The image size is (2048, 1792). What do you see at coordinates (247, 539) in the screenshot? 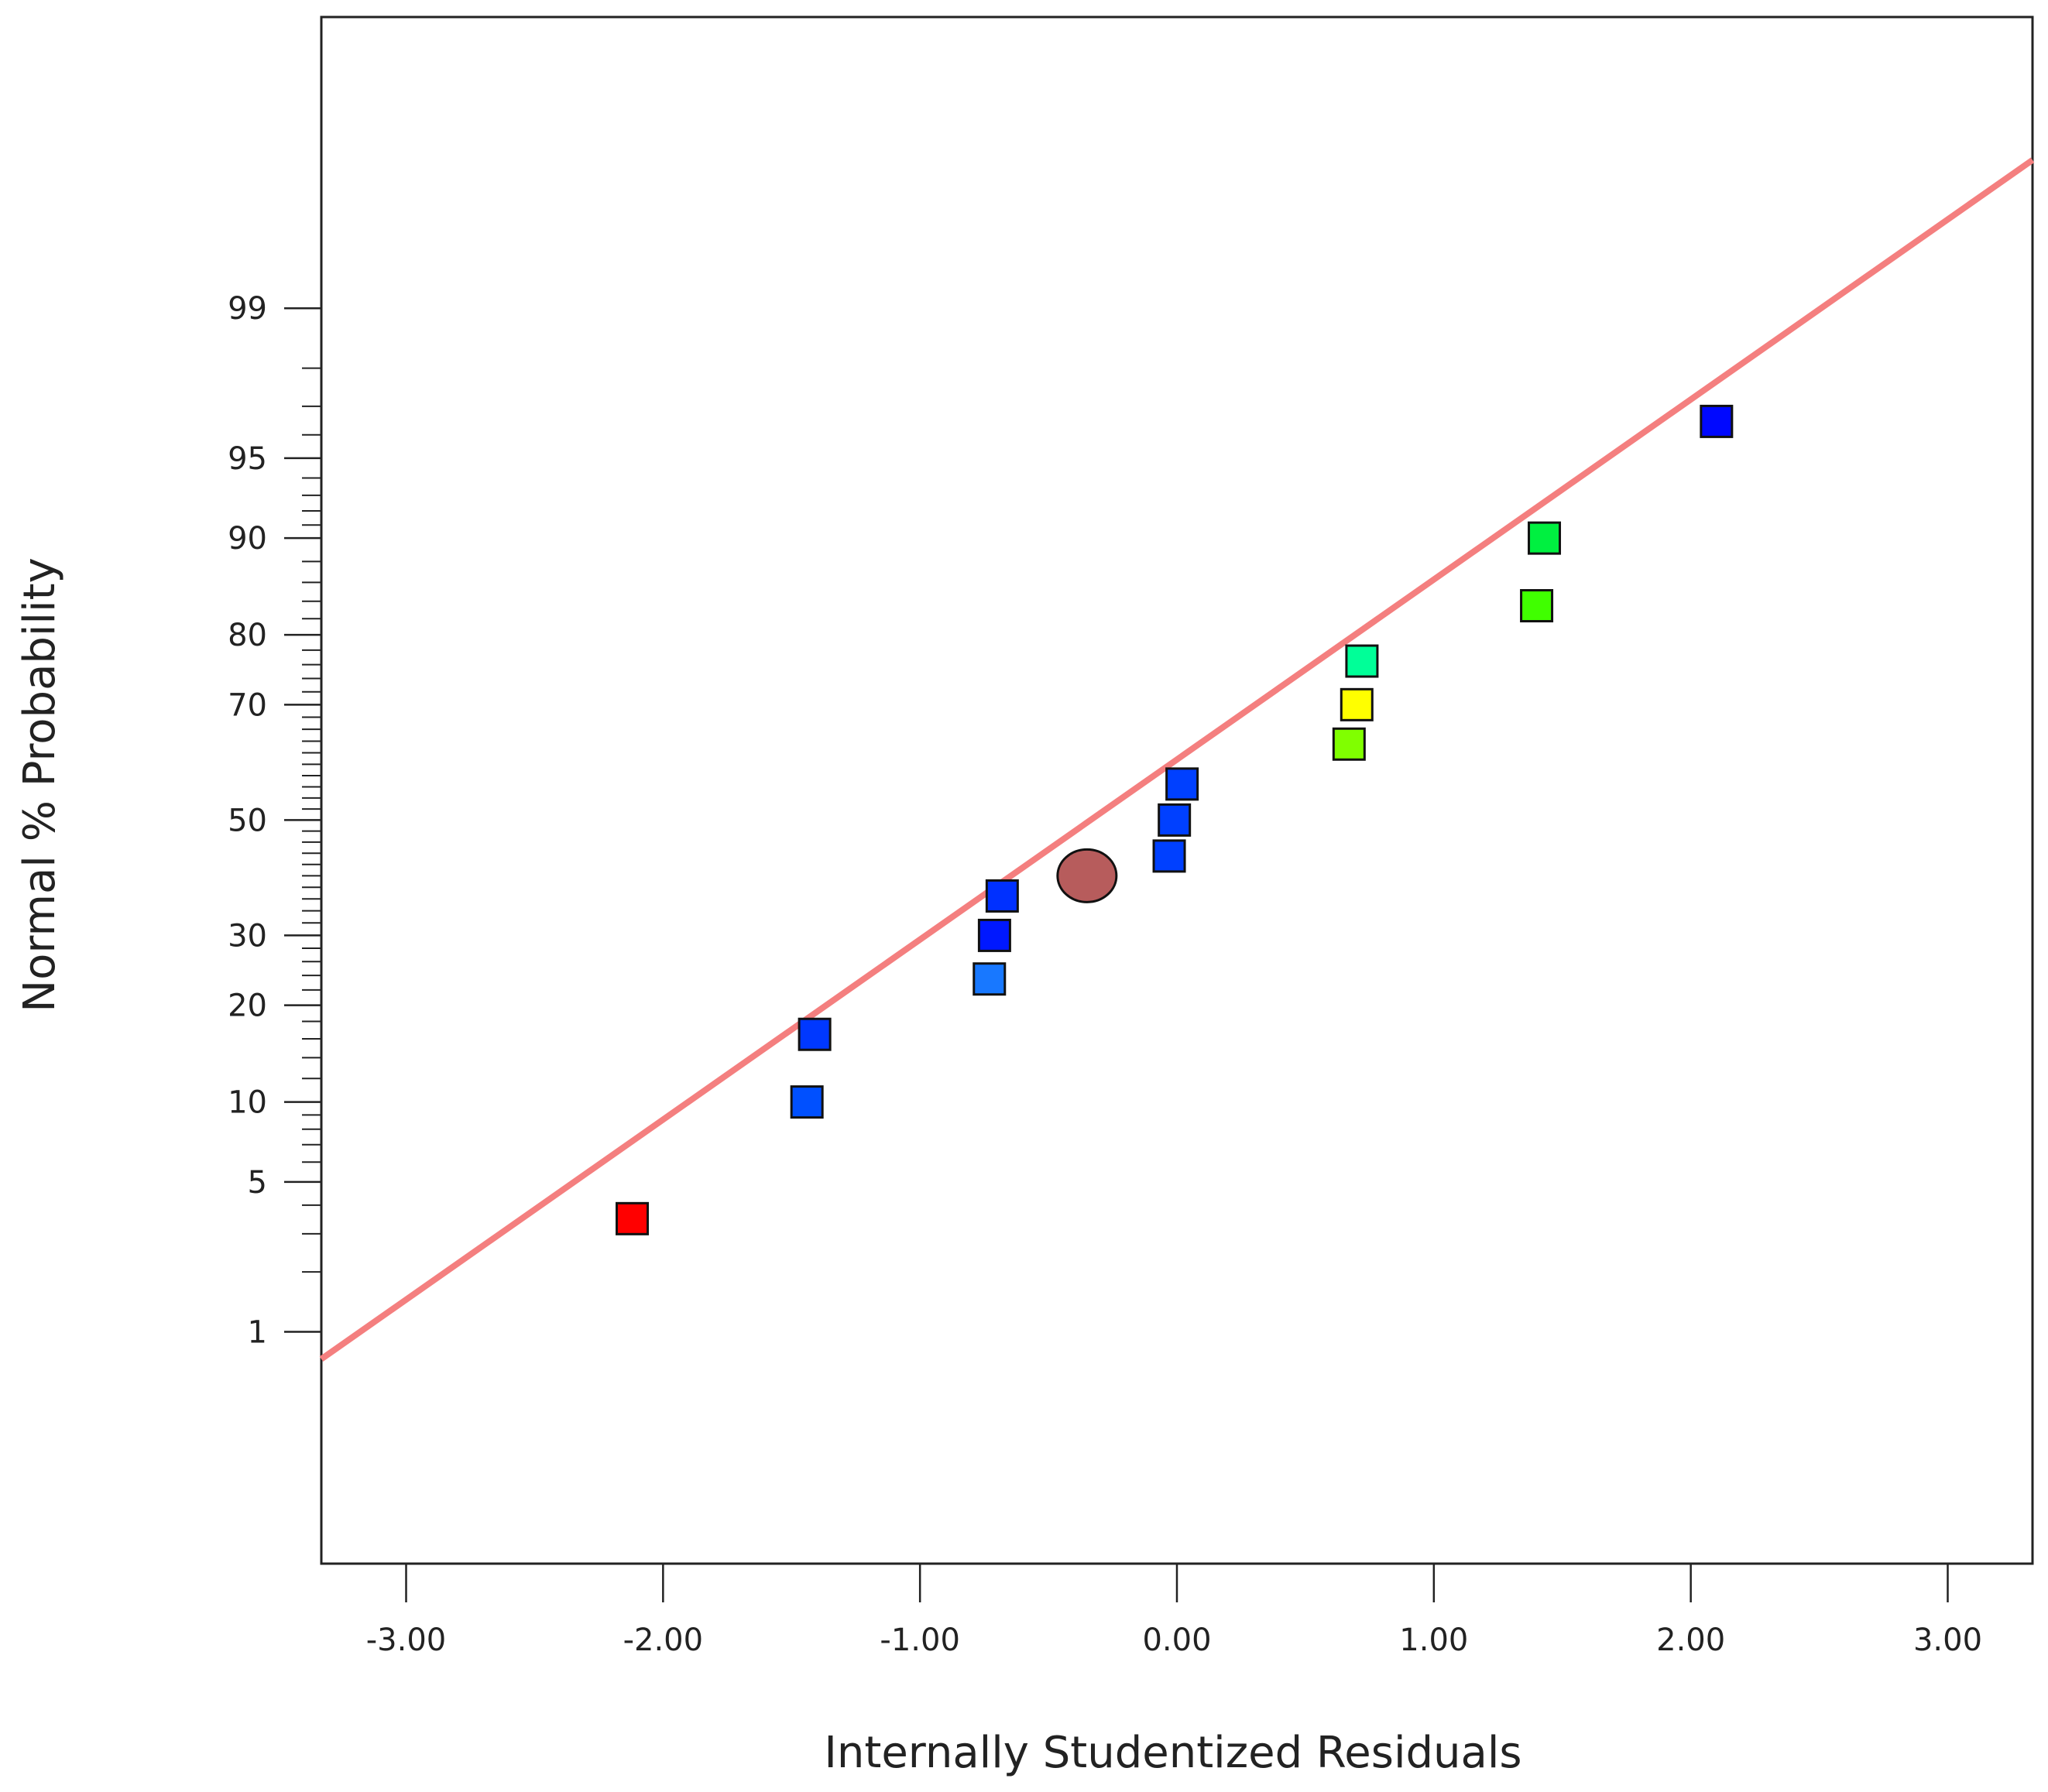
I see `y-tick-label: 90` at bounding box center [247, 539].